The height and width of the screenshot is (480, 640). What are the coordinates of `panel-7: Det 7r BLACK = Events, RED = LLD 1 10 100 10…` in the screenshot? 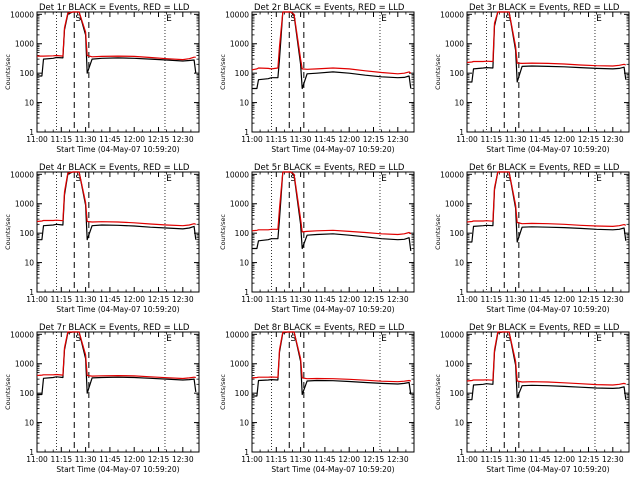 It's located at (102, 398).